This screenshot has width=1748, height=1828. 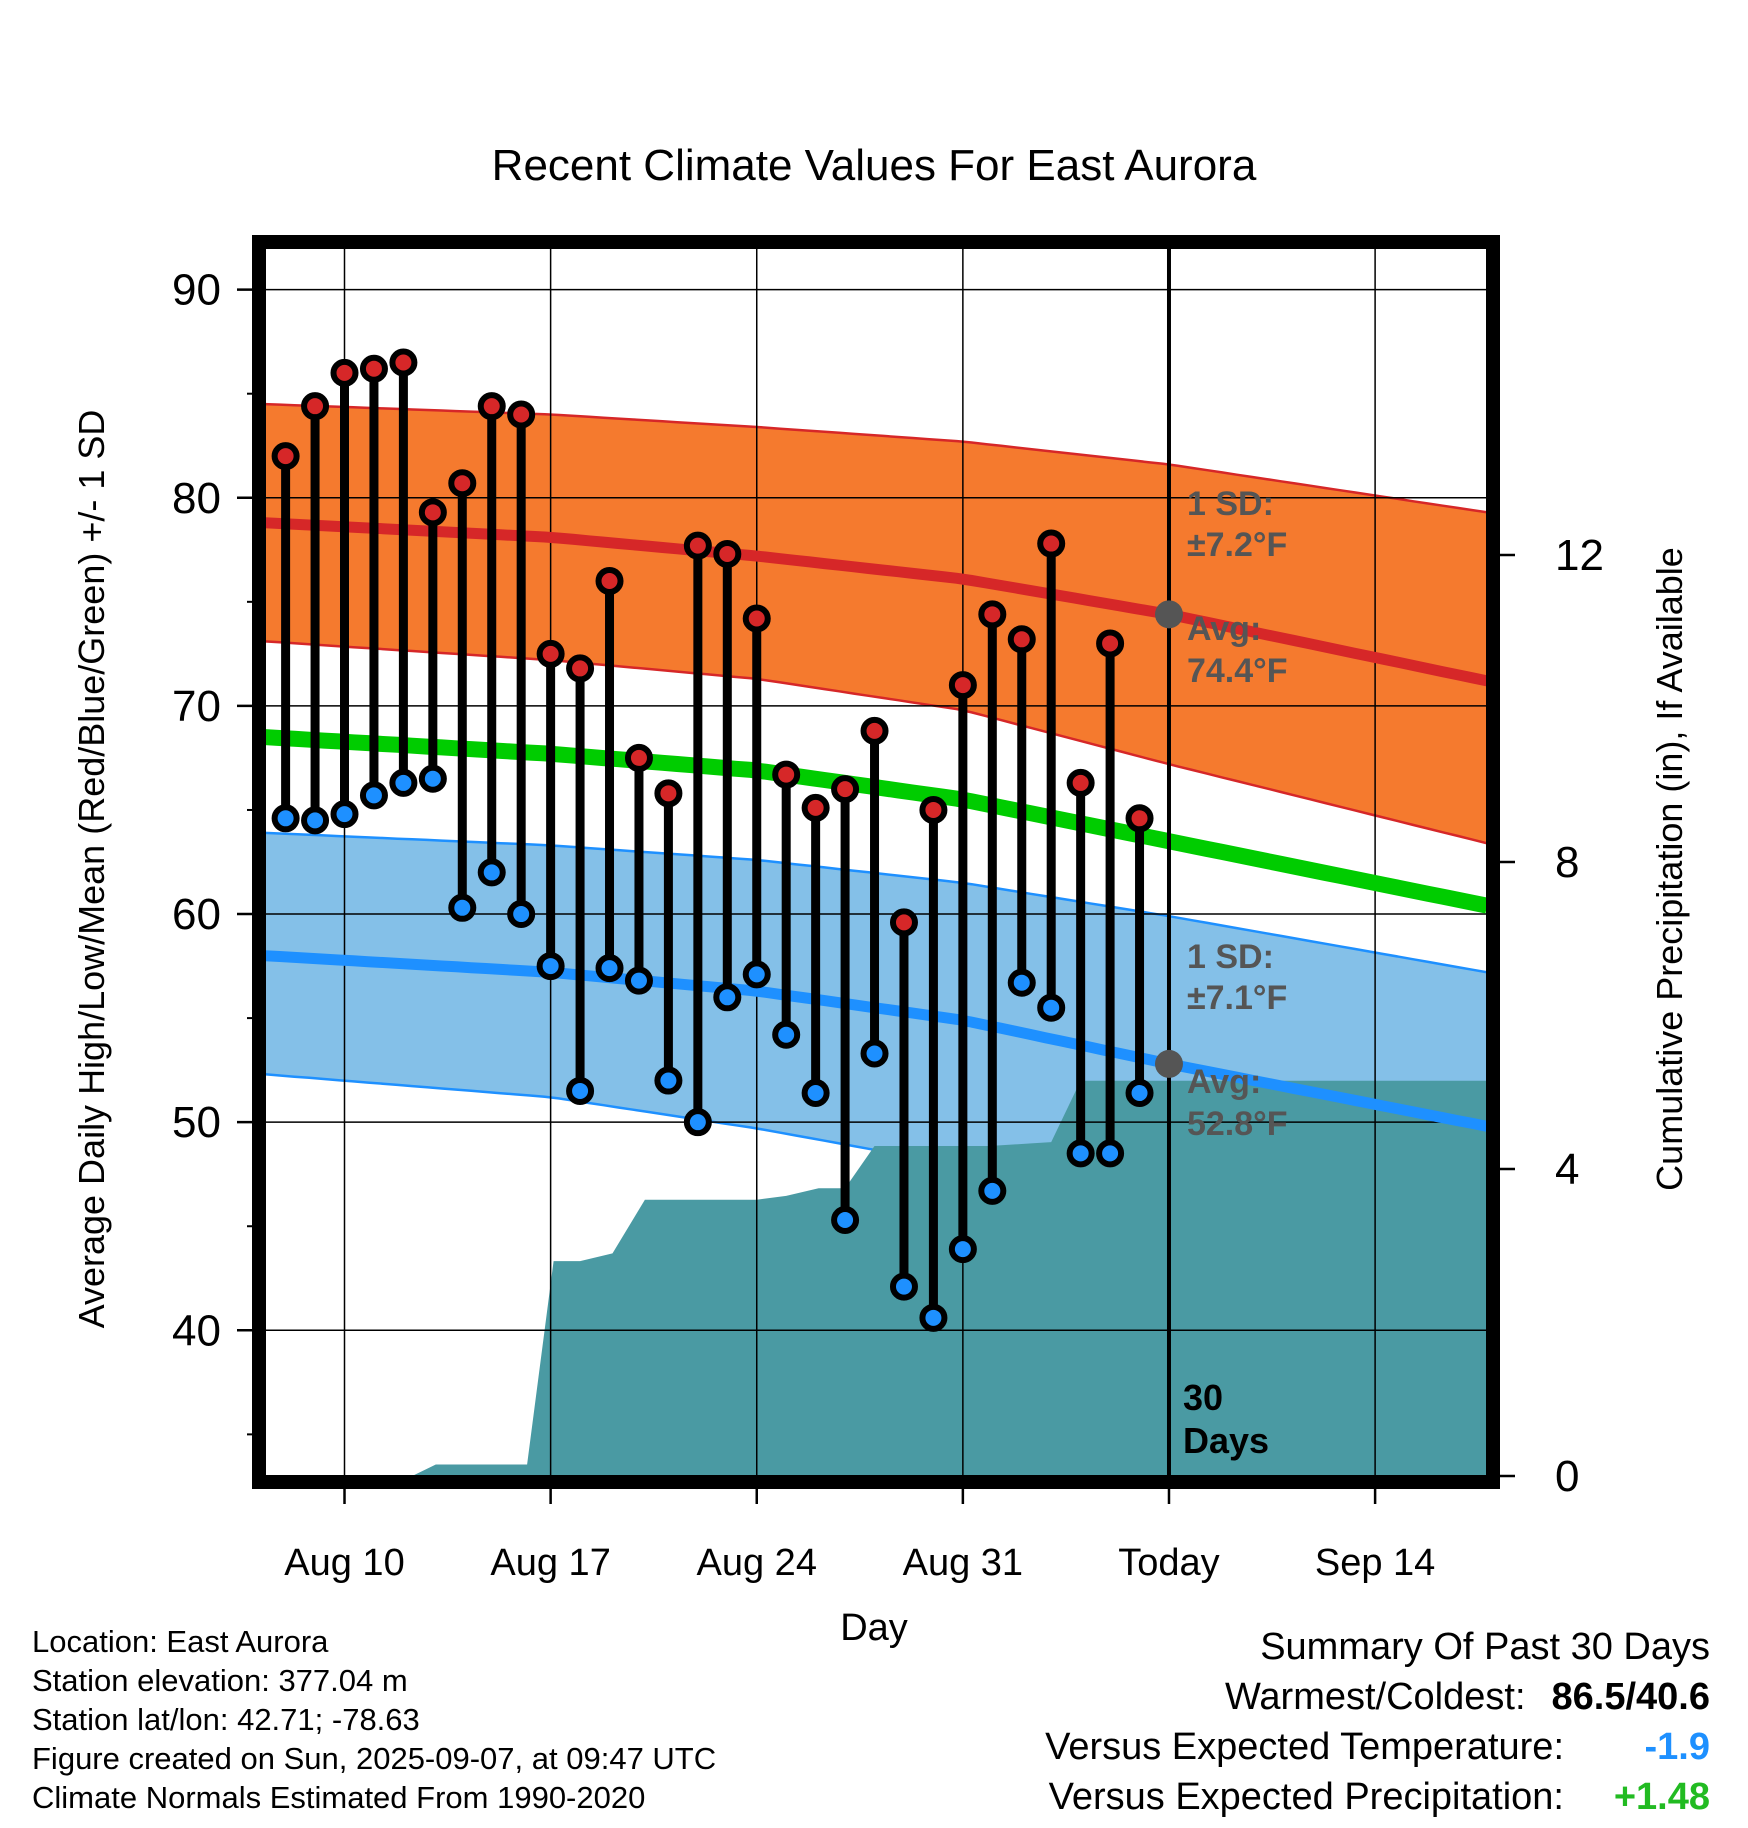 I want to click on y2-tick-label: 8, so click(x=1567, y=862).